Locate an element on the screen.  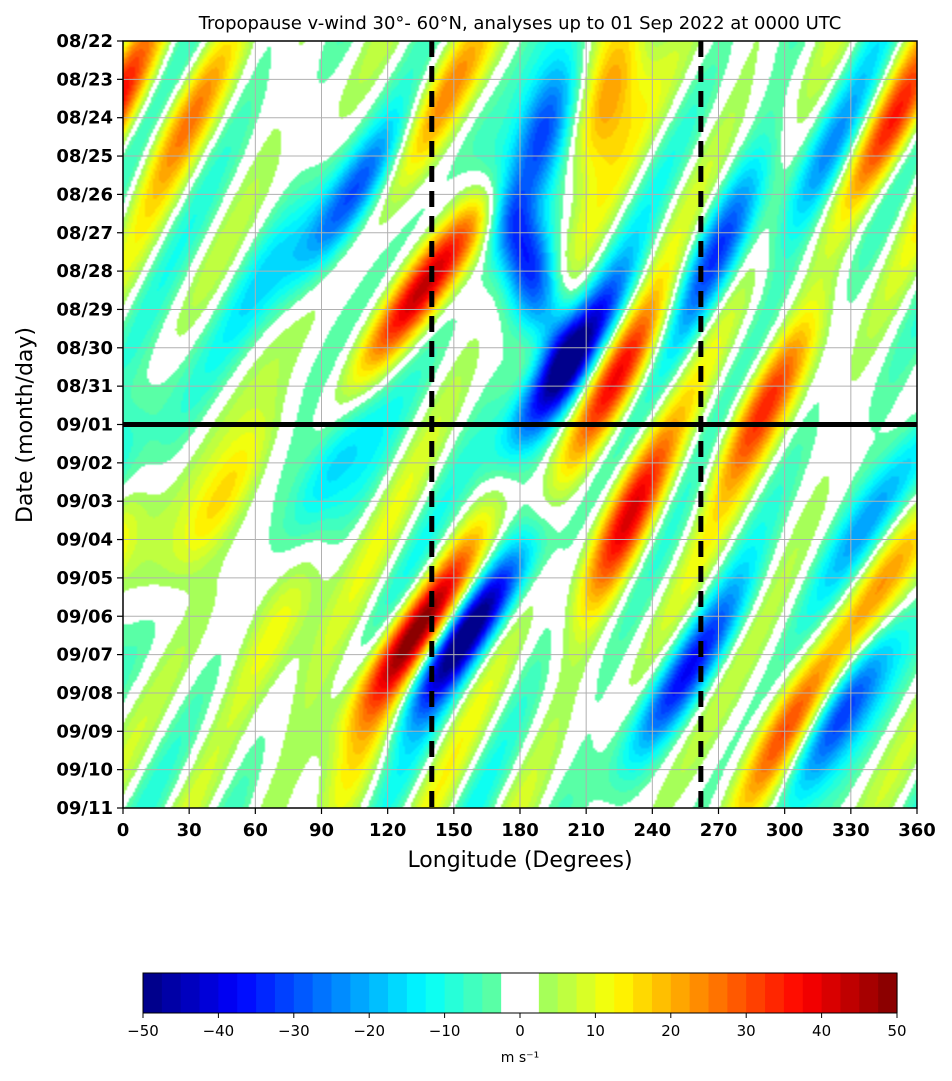
y-tick-label: 09/01 is located at coordinates (84, 425).